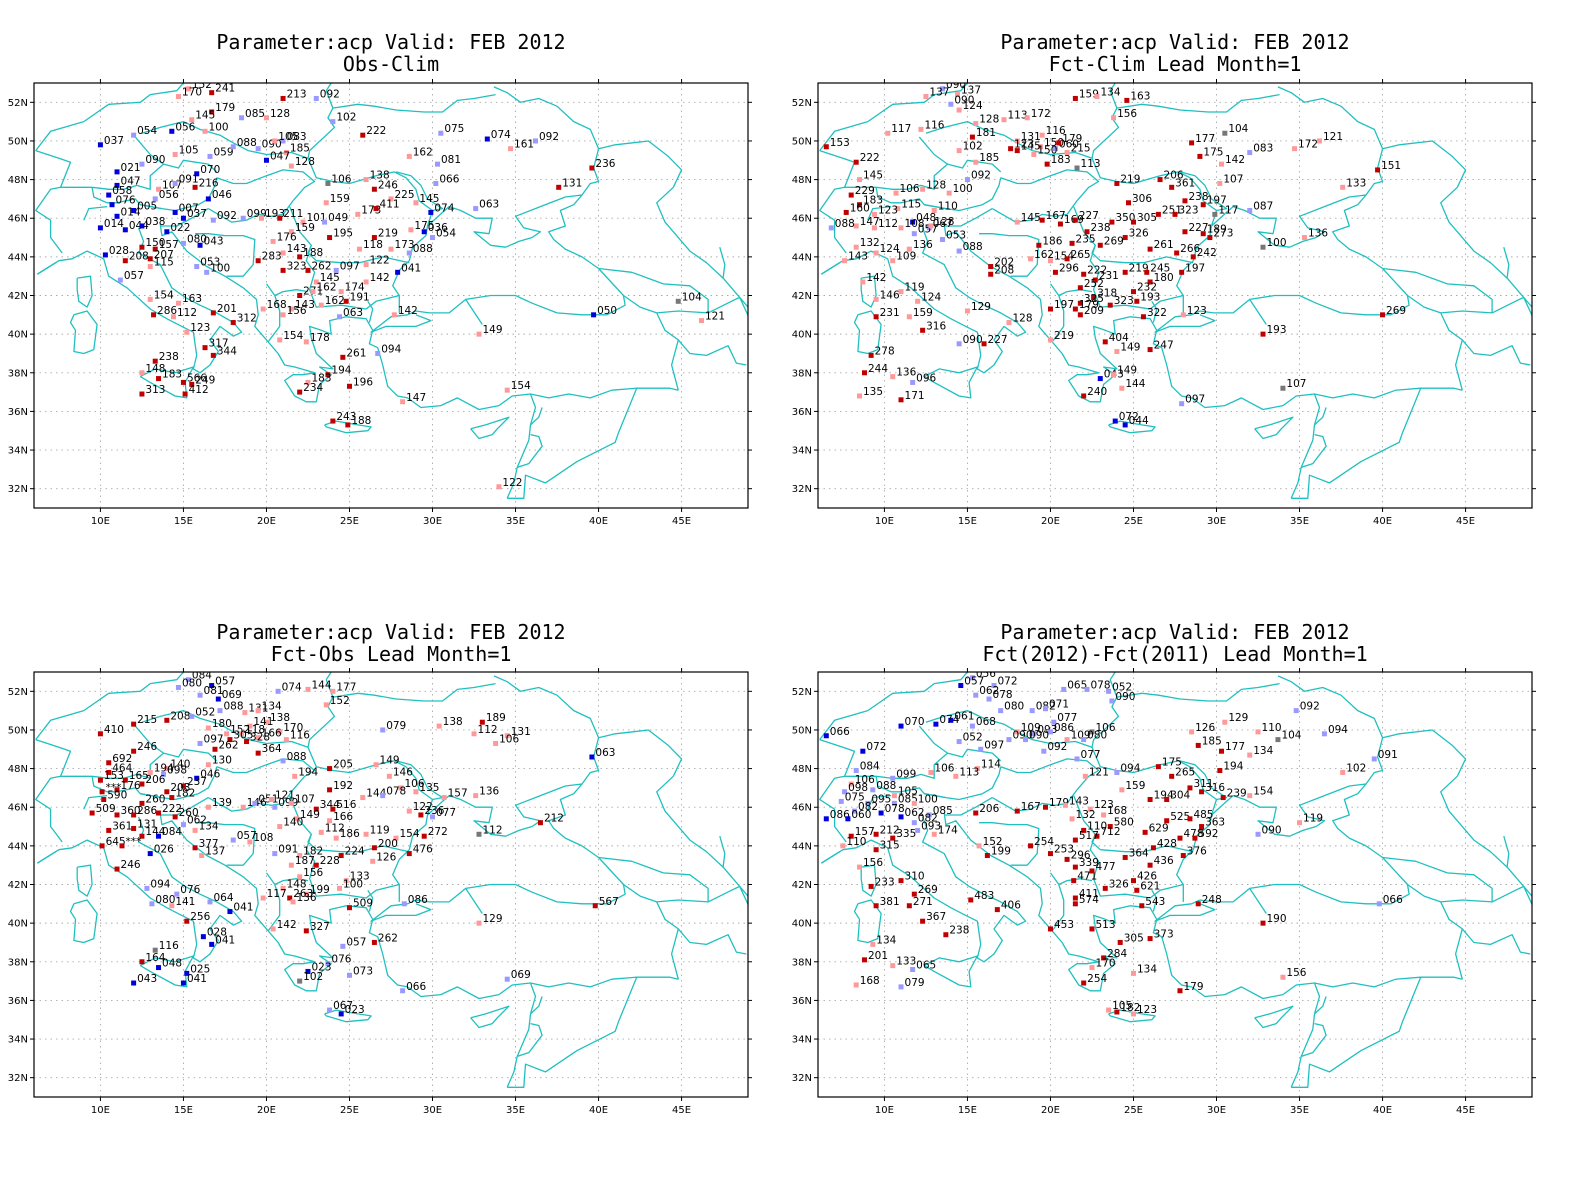 The image size is (1596, 1200). Describe the element at coordinates (989, 158) in the screenshot. I see `station-value: 185` at that location.